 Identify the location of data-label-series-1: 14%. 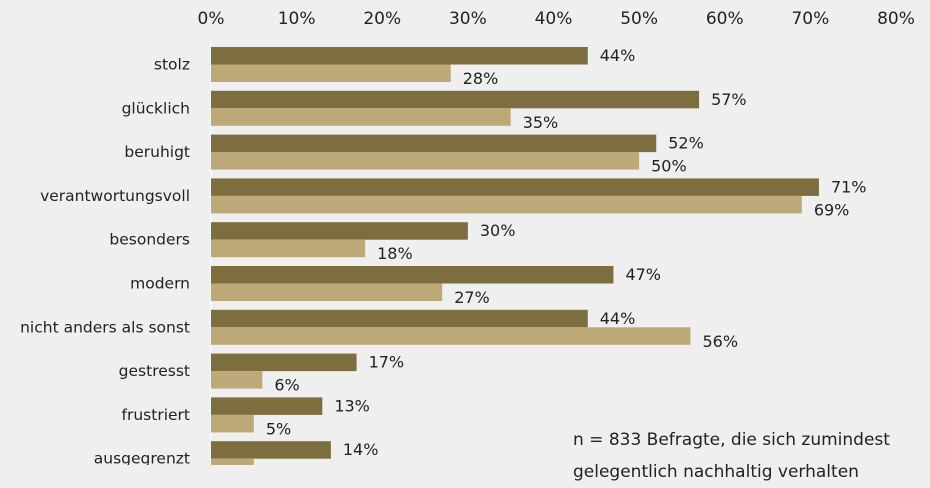
(361, 449).